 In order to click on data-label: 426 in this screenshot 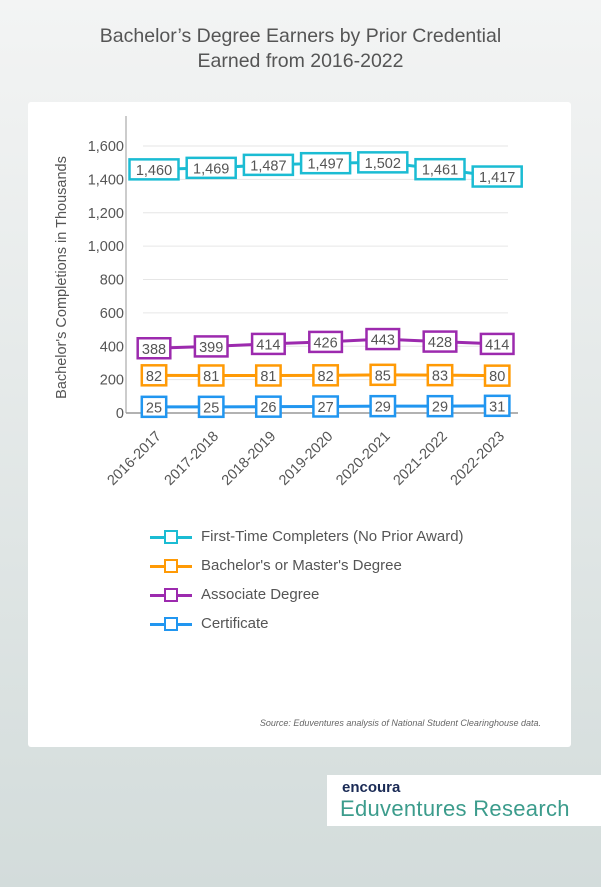, I will do `click(325, 343)`.